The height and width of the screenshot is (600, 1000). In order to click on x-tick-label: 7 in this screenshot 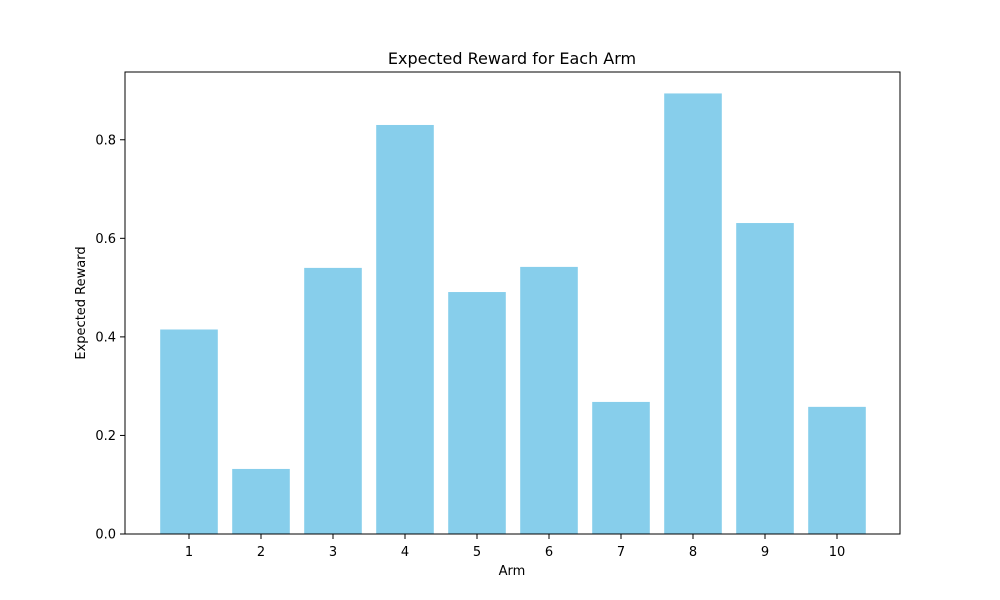, I will do `click(621, 552)`.